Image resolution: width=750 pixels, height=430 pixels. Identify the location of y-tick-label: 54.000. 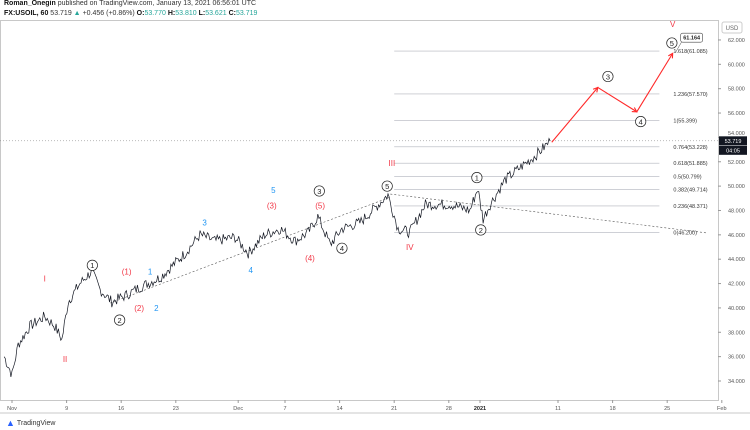
(736, 134).